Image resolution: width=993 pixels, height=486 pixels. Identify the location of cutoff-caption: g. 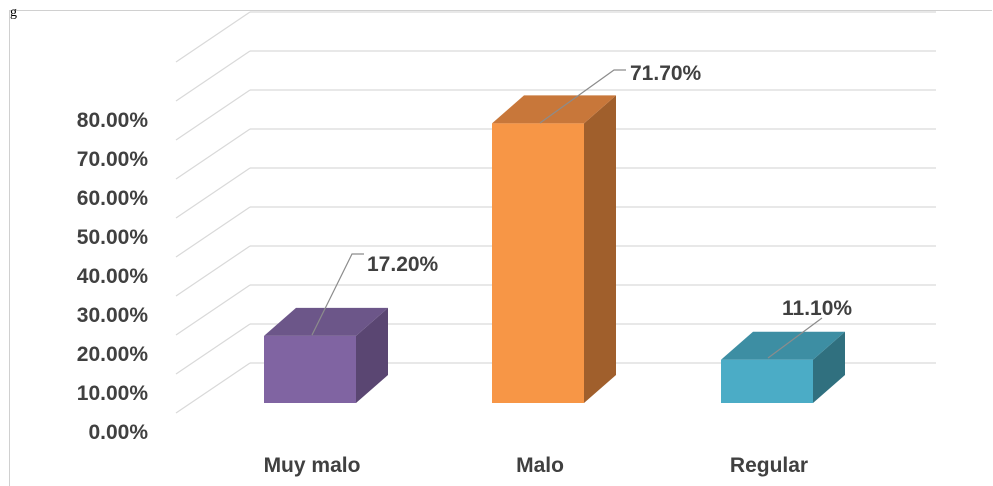
(13, 12).